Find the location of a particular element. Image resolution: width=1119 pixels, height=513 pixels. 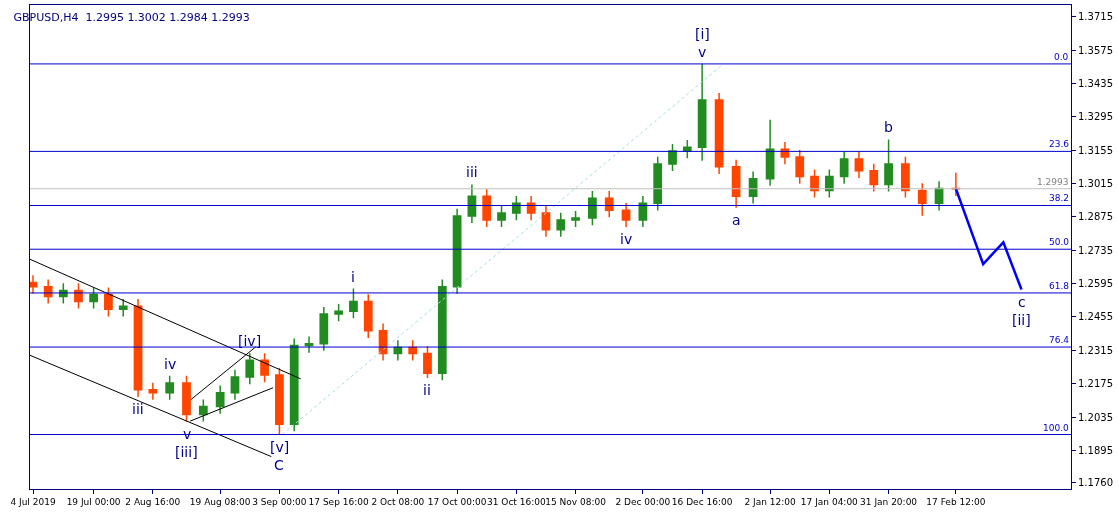

x-tick-label: 16 Dec 16:00 is located at coordinates (702, 501).